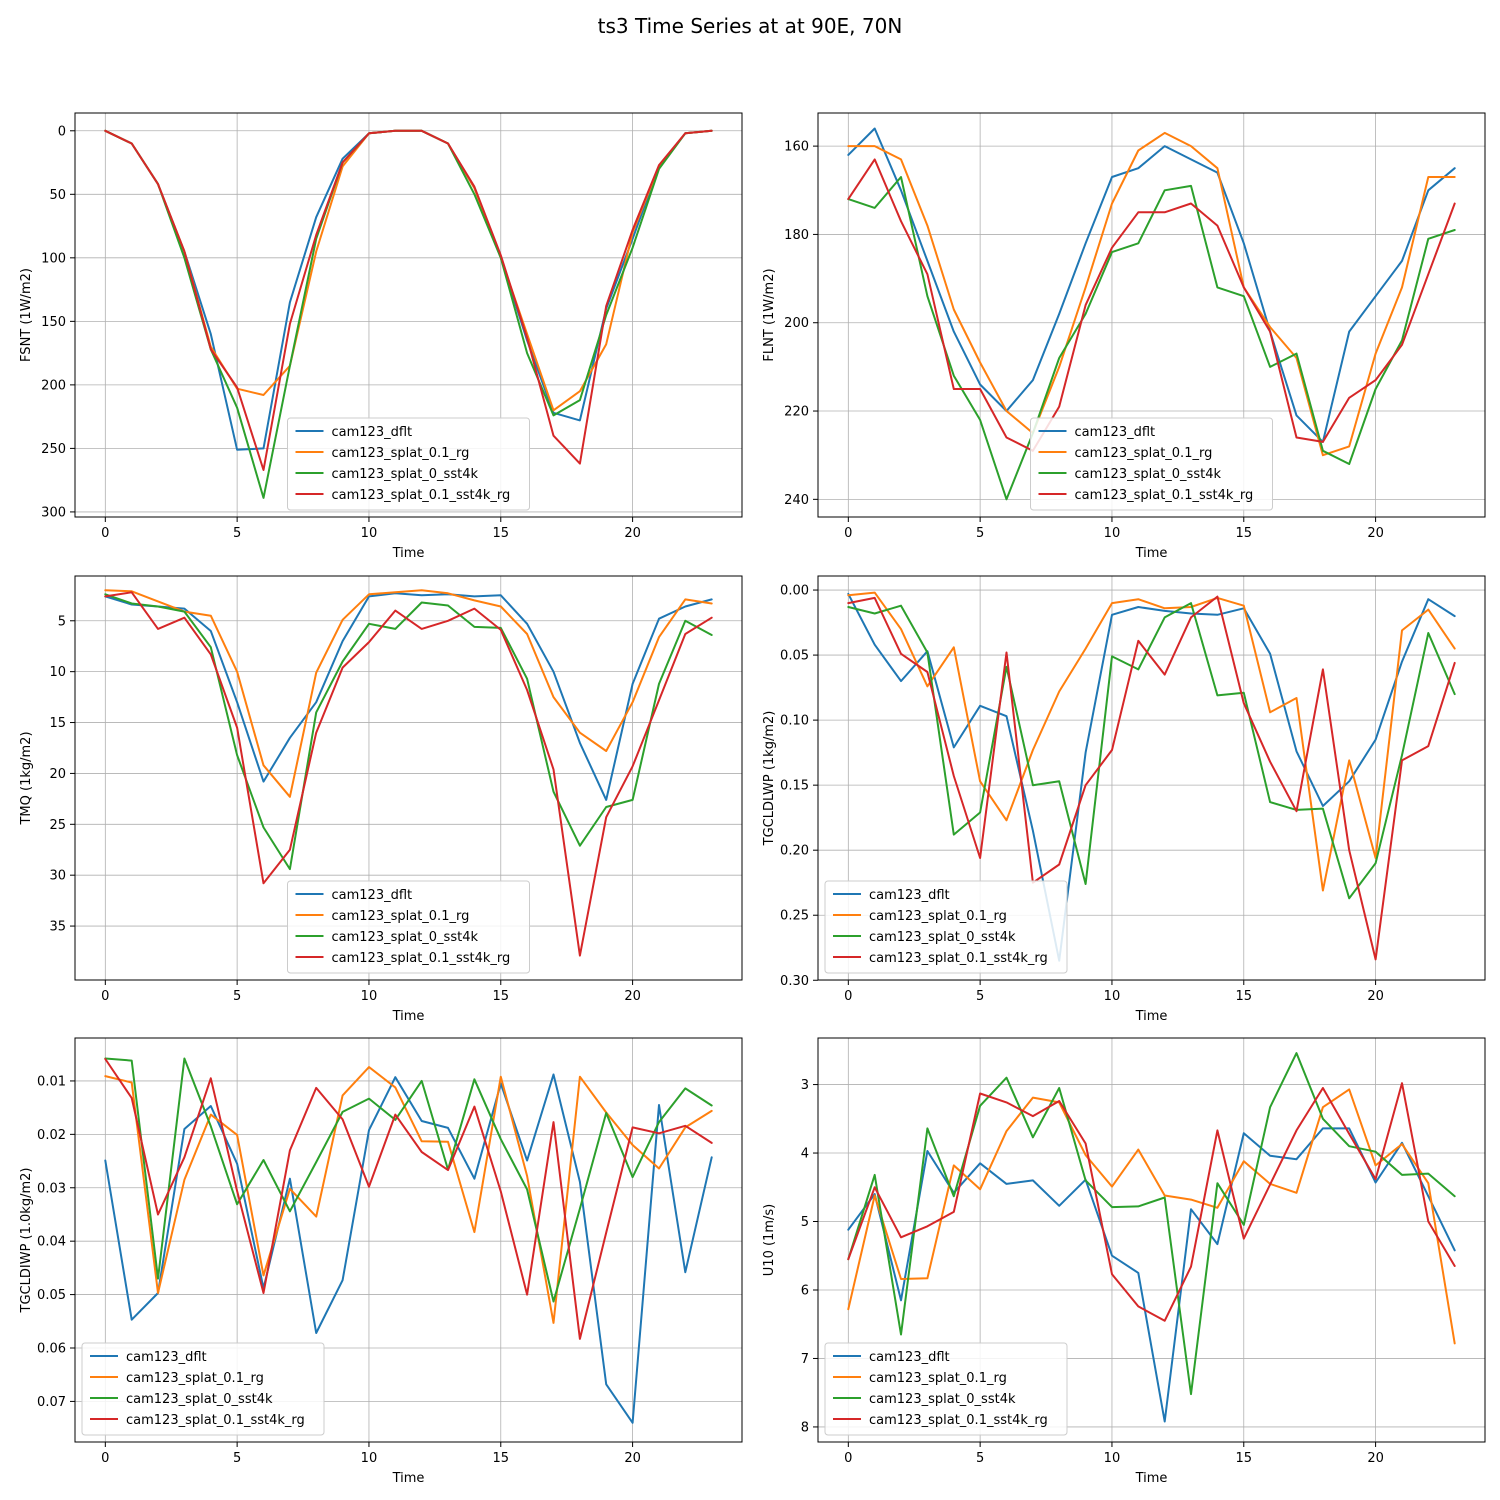 The height and width of the screenshot is (1500, 1500). Describe the element at coordinates (805, 1427) in the screenshot. I see `y-tick-label: 8` at that location.